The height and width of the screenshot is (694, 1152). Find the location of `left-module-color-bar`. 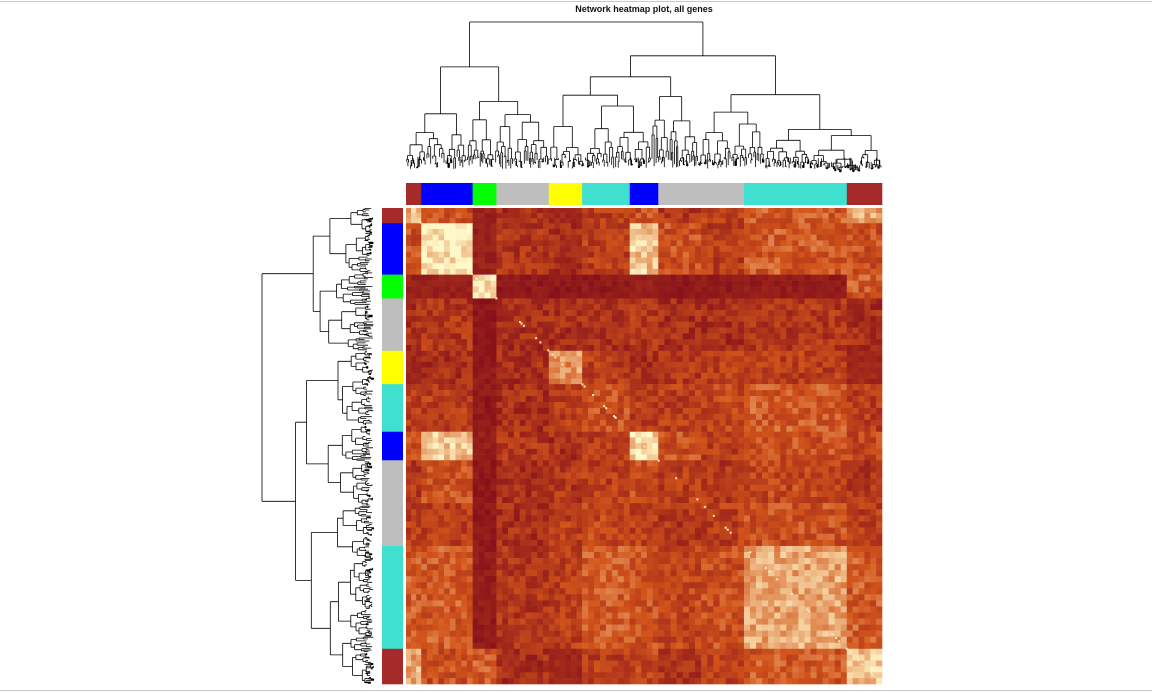

left-module-color-bar is located at coordinates (392, 446).